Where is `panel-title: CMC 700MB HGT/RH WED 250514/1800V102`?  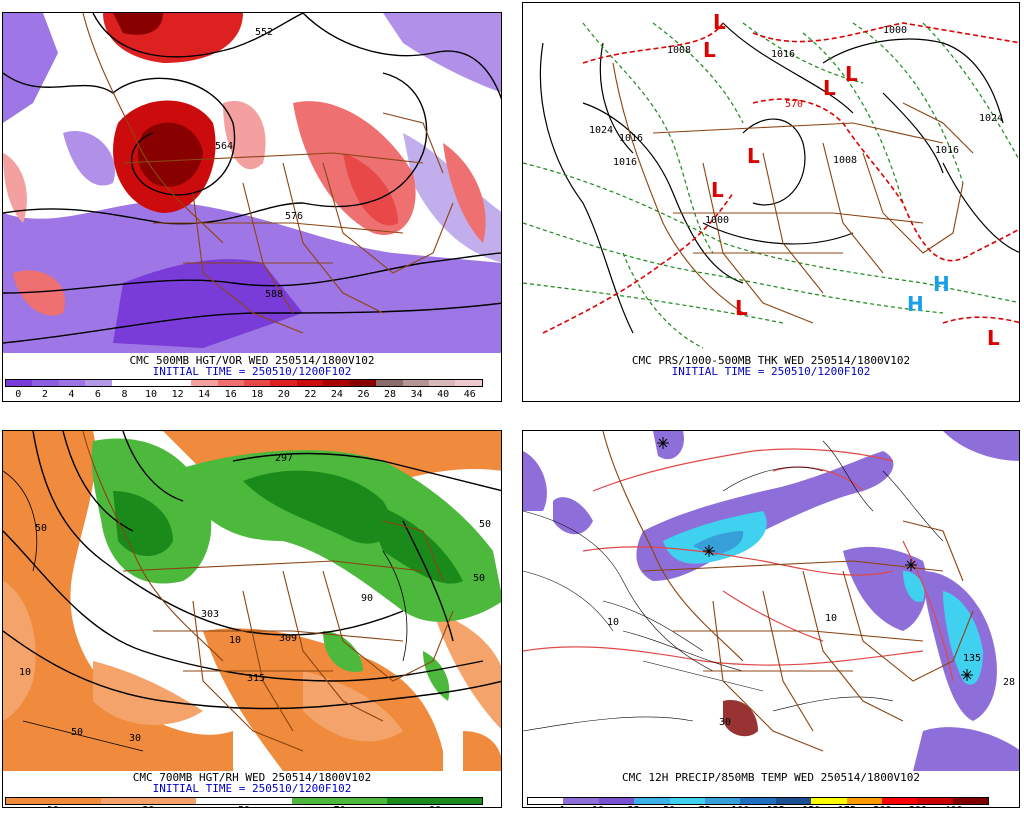 panel-title: CMC 700MB HGT/RH WED 250514/1800V102 is located at coordinates (252, 777).